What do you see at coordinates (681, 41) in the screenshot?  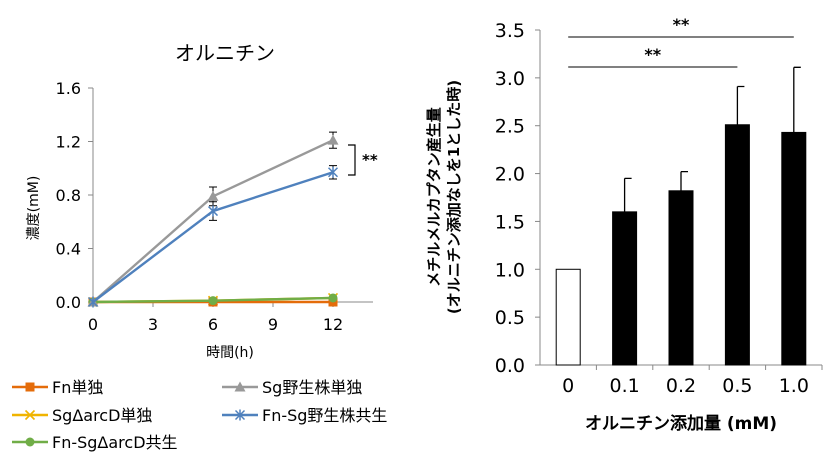 I see `bar-significance-group: ** **` at bounding box center [681, 41].